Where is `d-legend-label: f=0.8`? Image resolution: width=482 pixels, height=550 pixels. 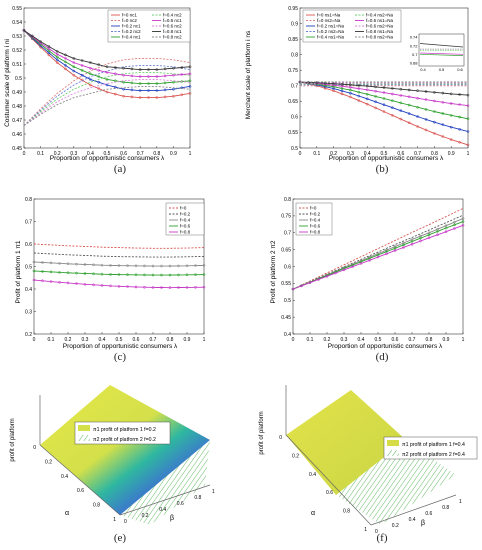
d-legend-label: f=0.8 is located at coordinates (315, 232).